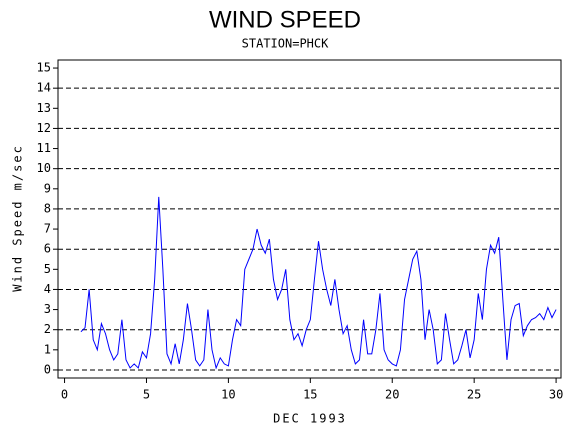  I want to click on y-tick-label: 1, so click(47, 349).